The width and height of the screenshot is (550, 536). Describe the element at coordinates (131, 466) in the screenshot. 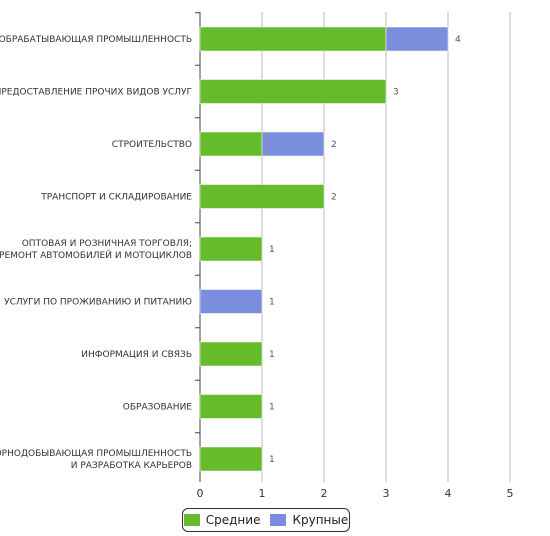

I see `category-label-8-1: И РАЗРАБОТКА КАРЬЕРОВ` at that location.